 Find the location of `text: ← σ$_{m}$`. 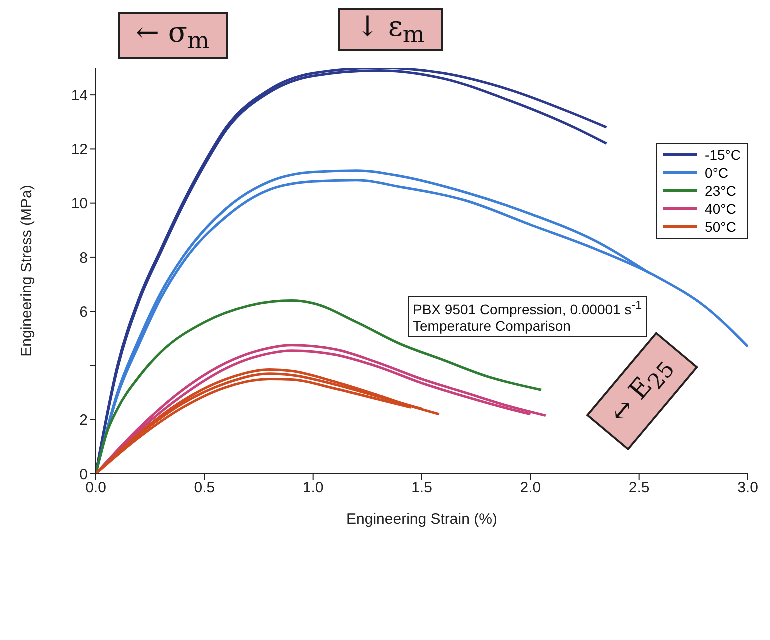

text: ← σ$_{m}$ is located at coordinates (173, 35).